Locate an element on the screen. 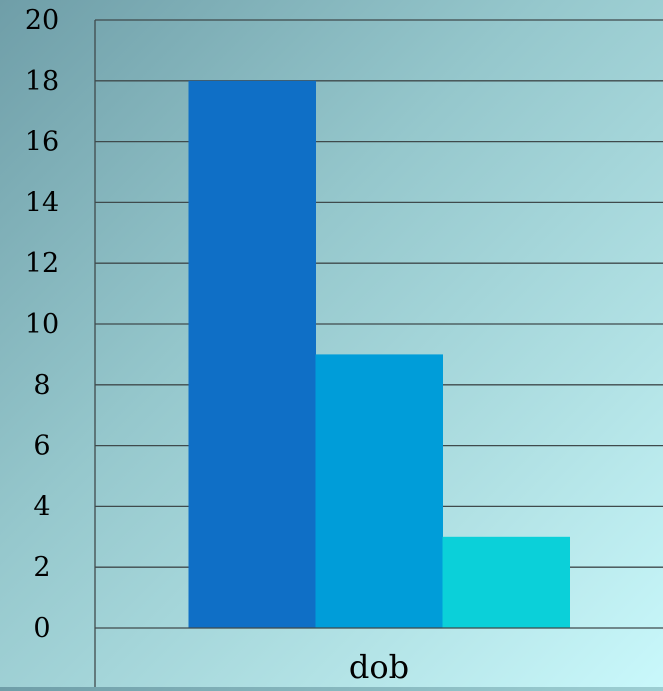 The height and width of the screenshot is (691, 663). y-tick-label: 14 is located at coordinates (42, 202).